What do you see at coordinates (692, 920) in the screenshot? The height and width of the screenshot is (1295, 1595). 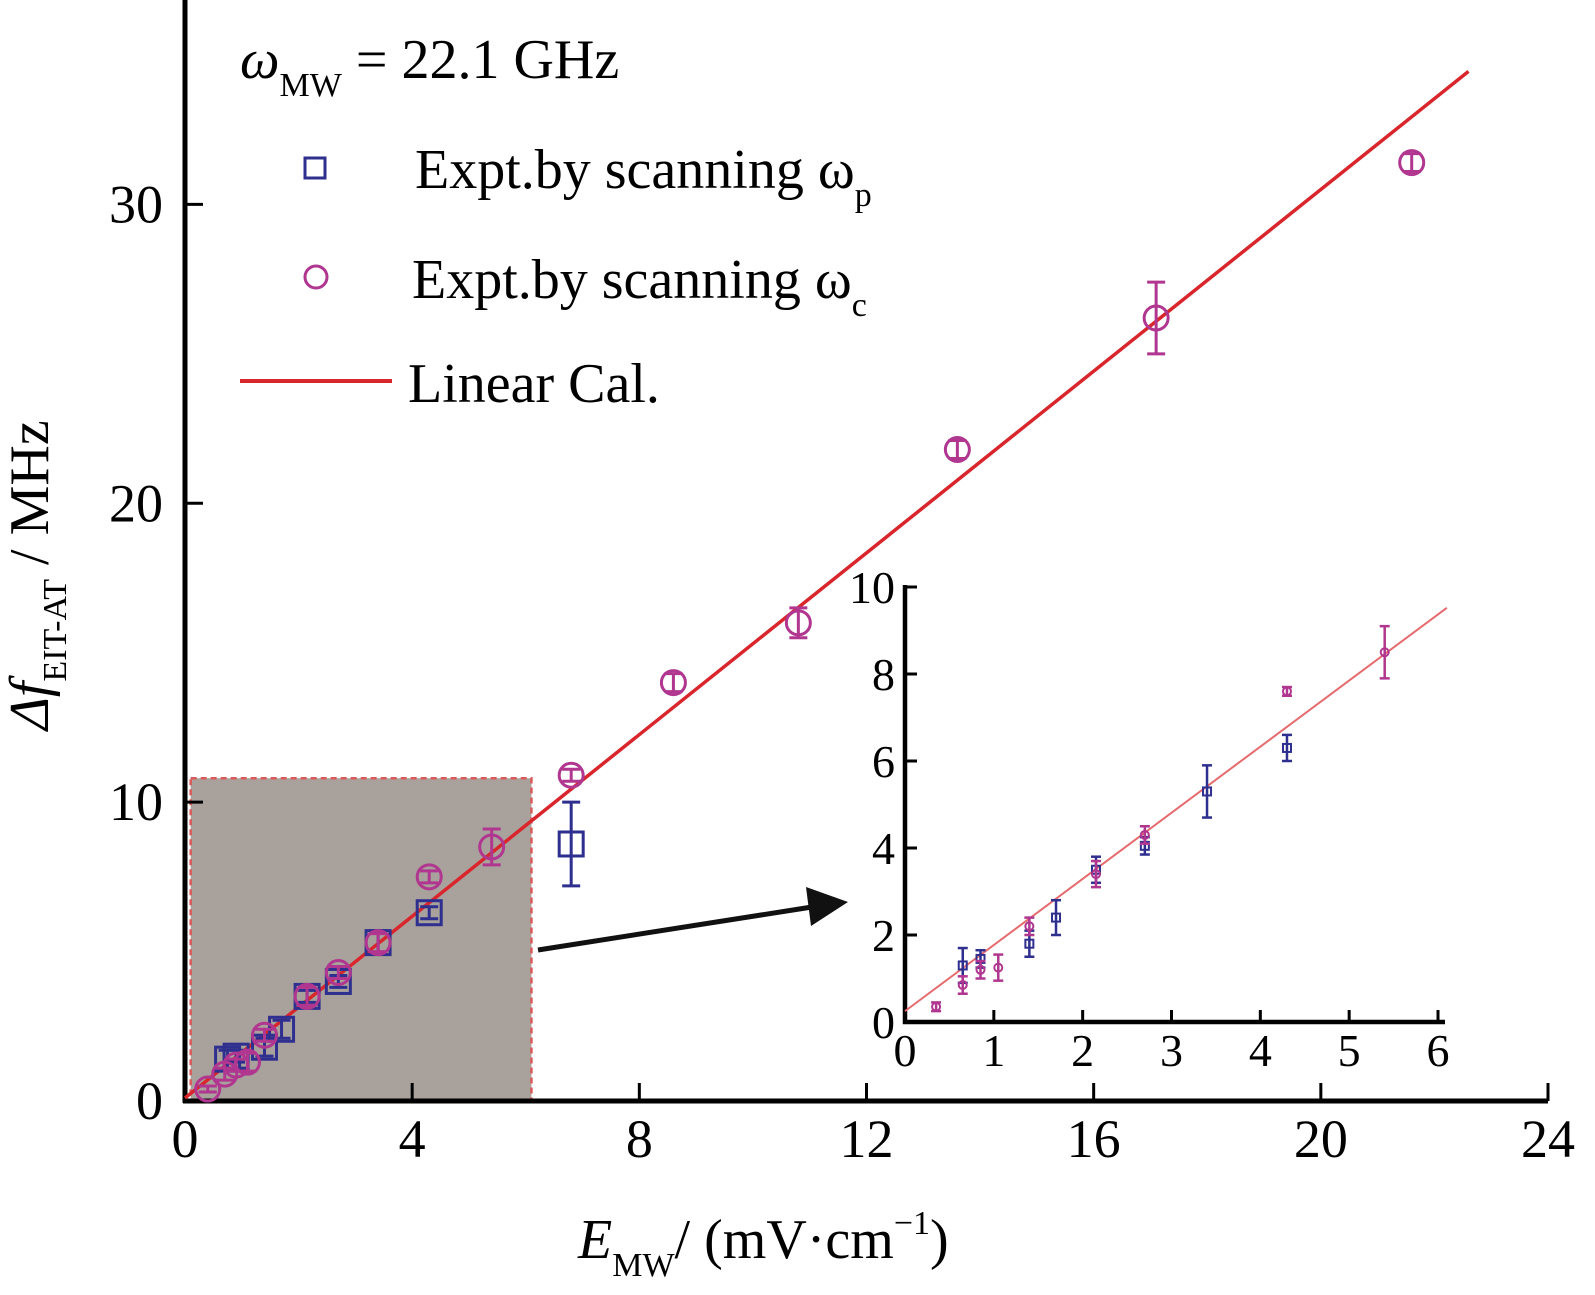 I see `zoom-arrow` at bounding box center [692, 920].